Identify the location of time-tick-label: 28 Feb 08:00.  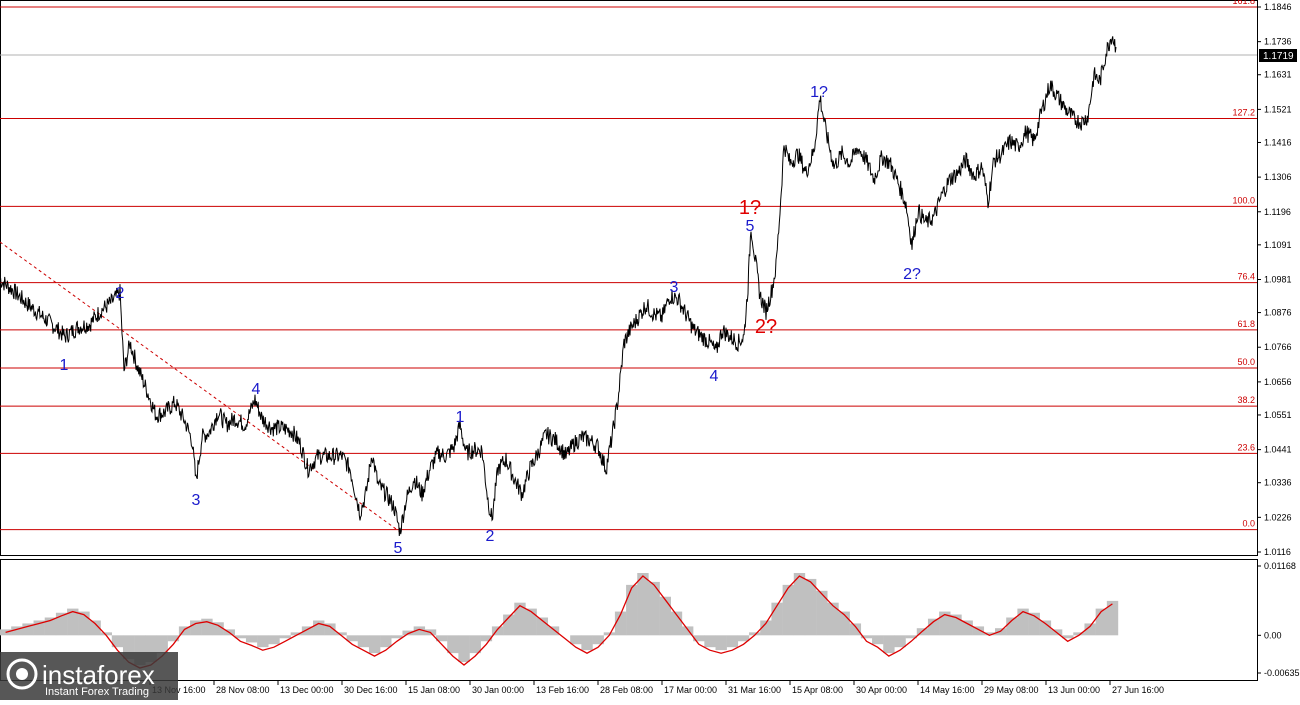
(626, 690).